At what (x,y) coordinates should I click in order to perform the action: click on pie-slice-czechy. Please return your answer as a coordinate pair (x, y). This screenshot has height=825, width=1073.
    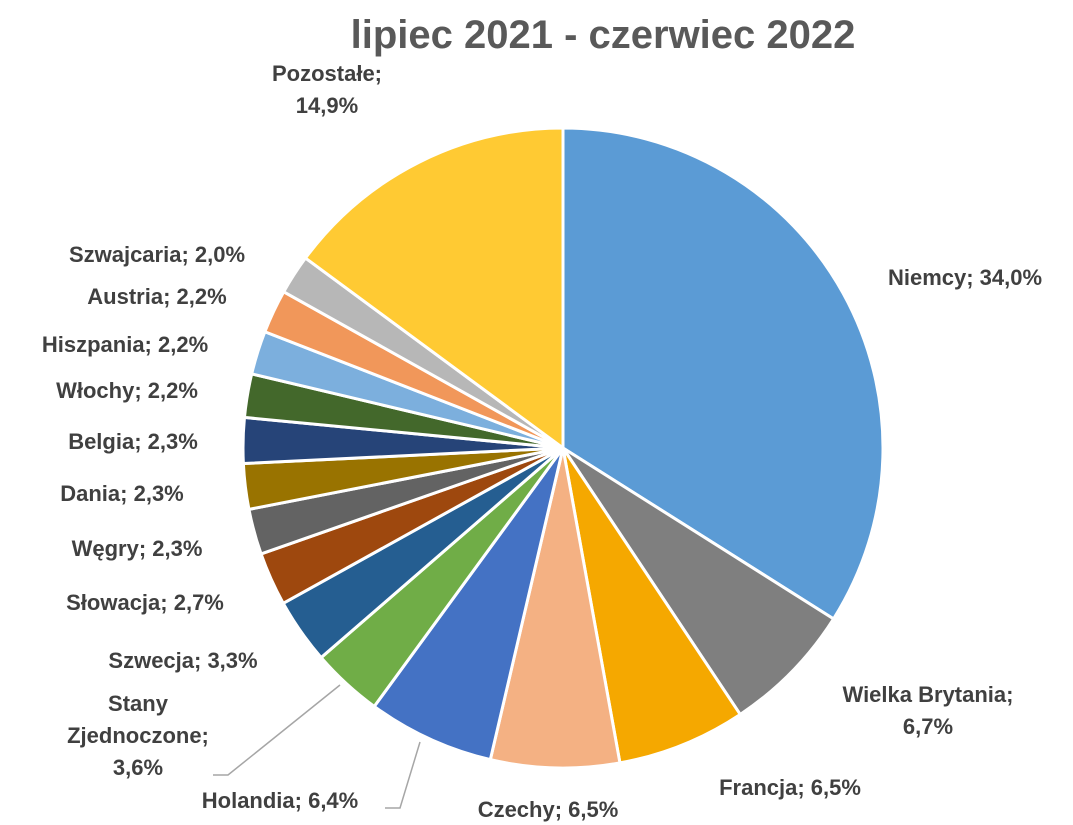
    Looking at the image, I should click on (555, 608).